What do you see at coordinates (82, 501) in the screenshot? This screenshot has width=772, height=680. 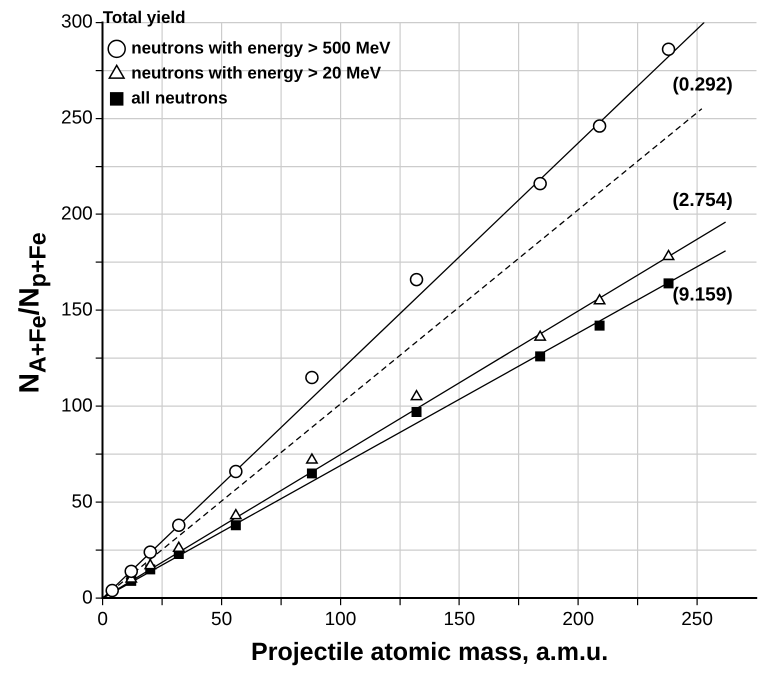 I see `y-tick-label: 50` at bounding box center [82, 501].